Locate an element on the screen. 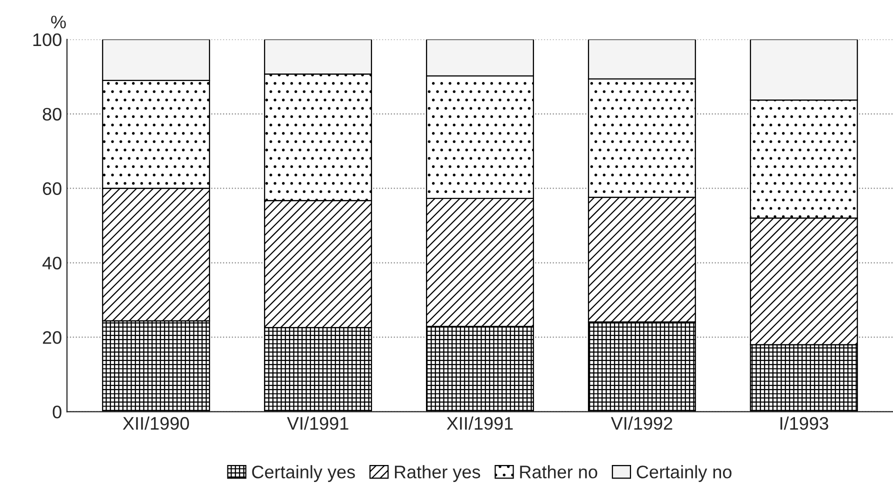 The image size is (893, 493). legend-label: Certainly no is located at coordinates (684, 473).